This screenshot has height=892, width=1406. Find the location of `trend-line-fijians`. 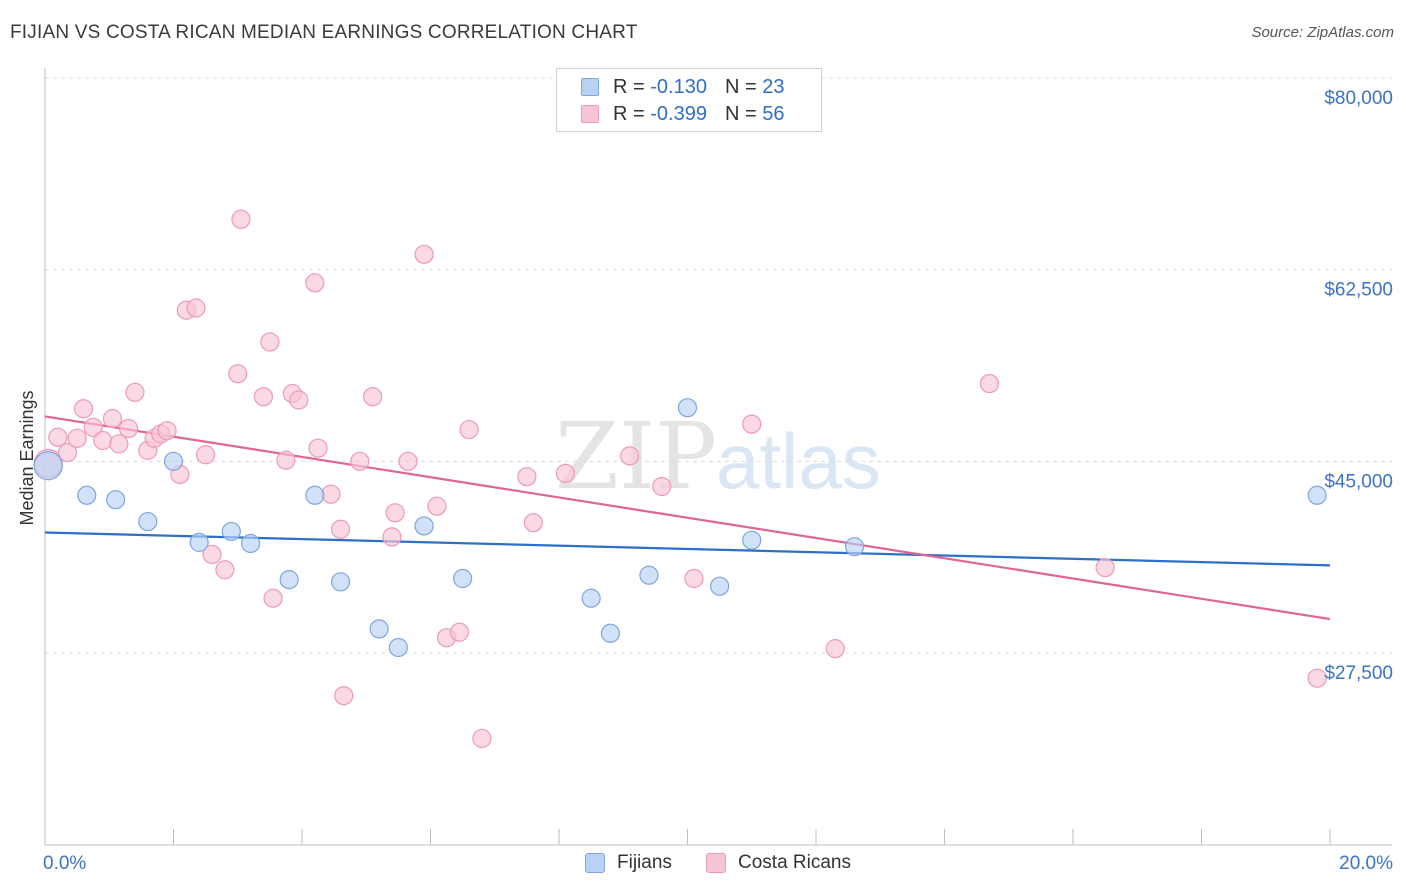

trend-line-fijians is located at coordinates (687, 549).